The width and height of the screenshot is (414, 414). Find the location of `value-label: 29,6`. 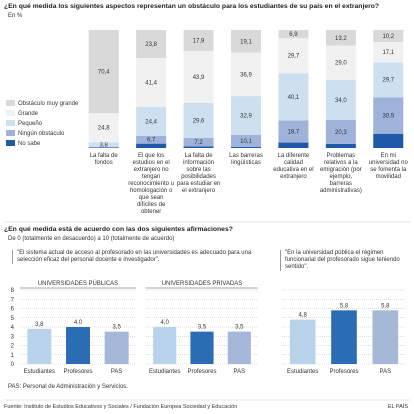

value-label: 29,6 is located at coordinates (199, 121).